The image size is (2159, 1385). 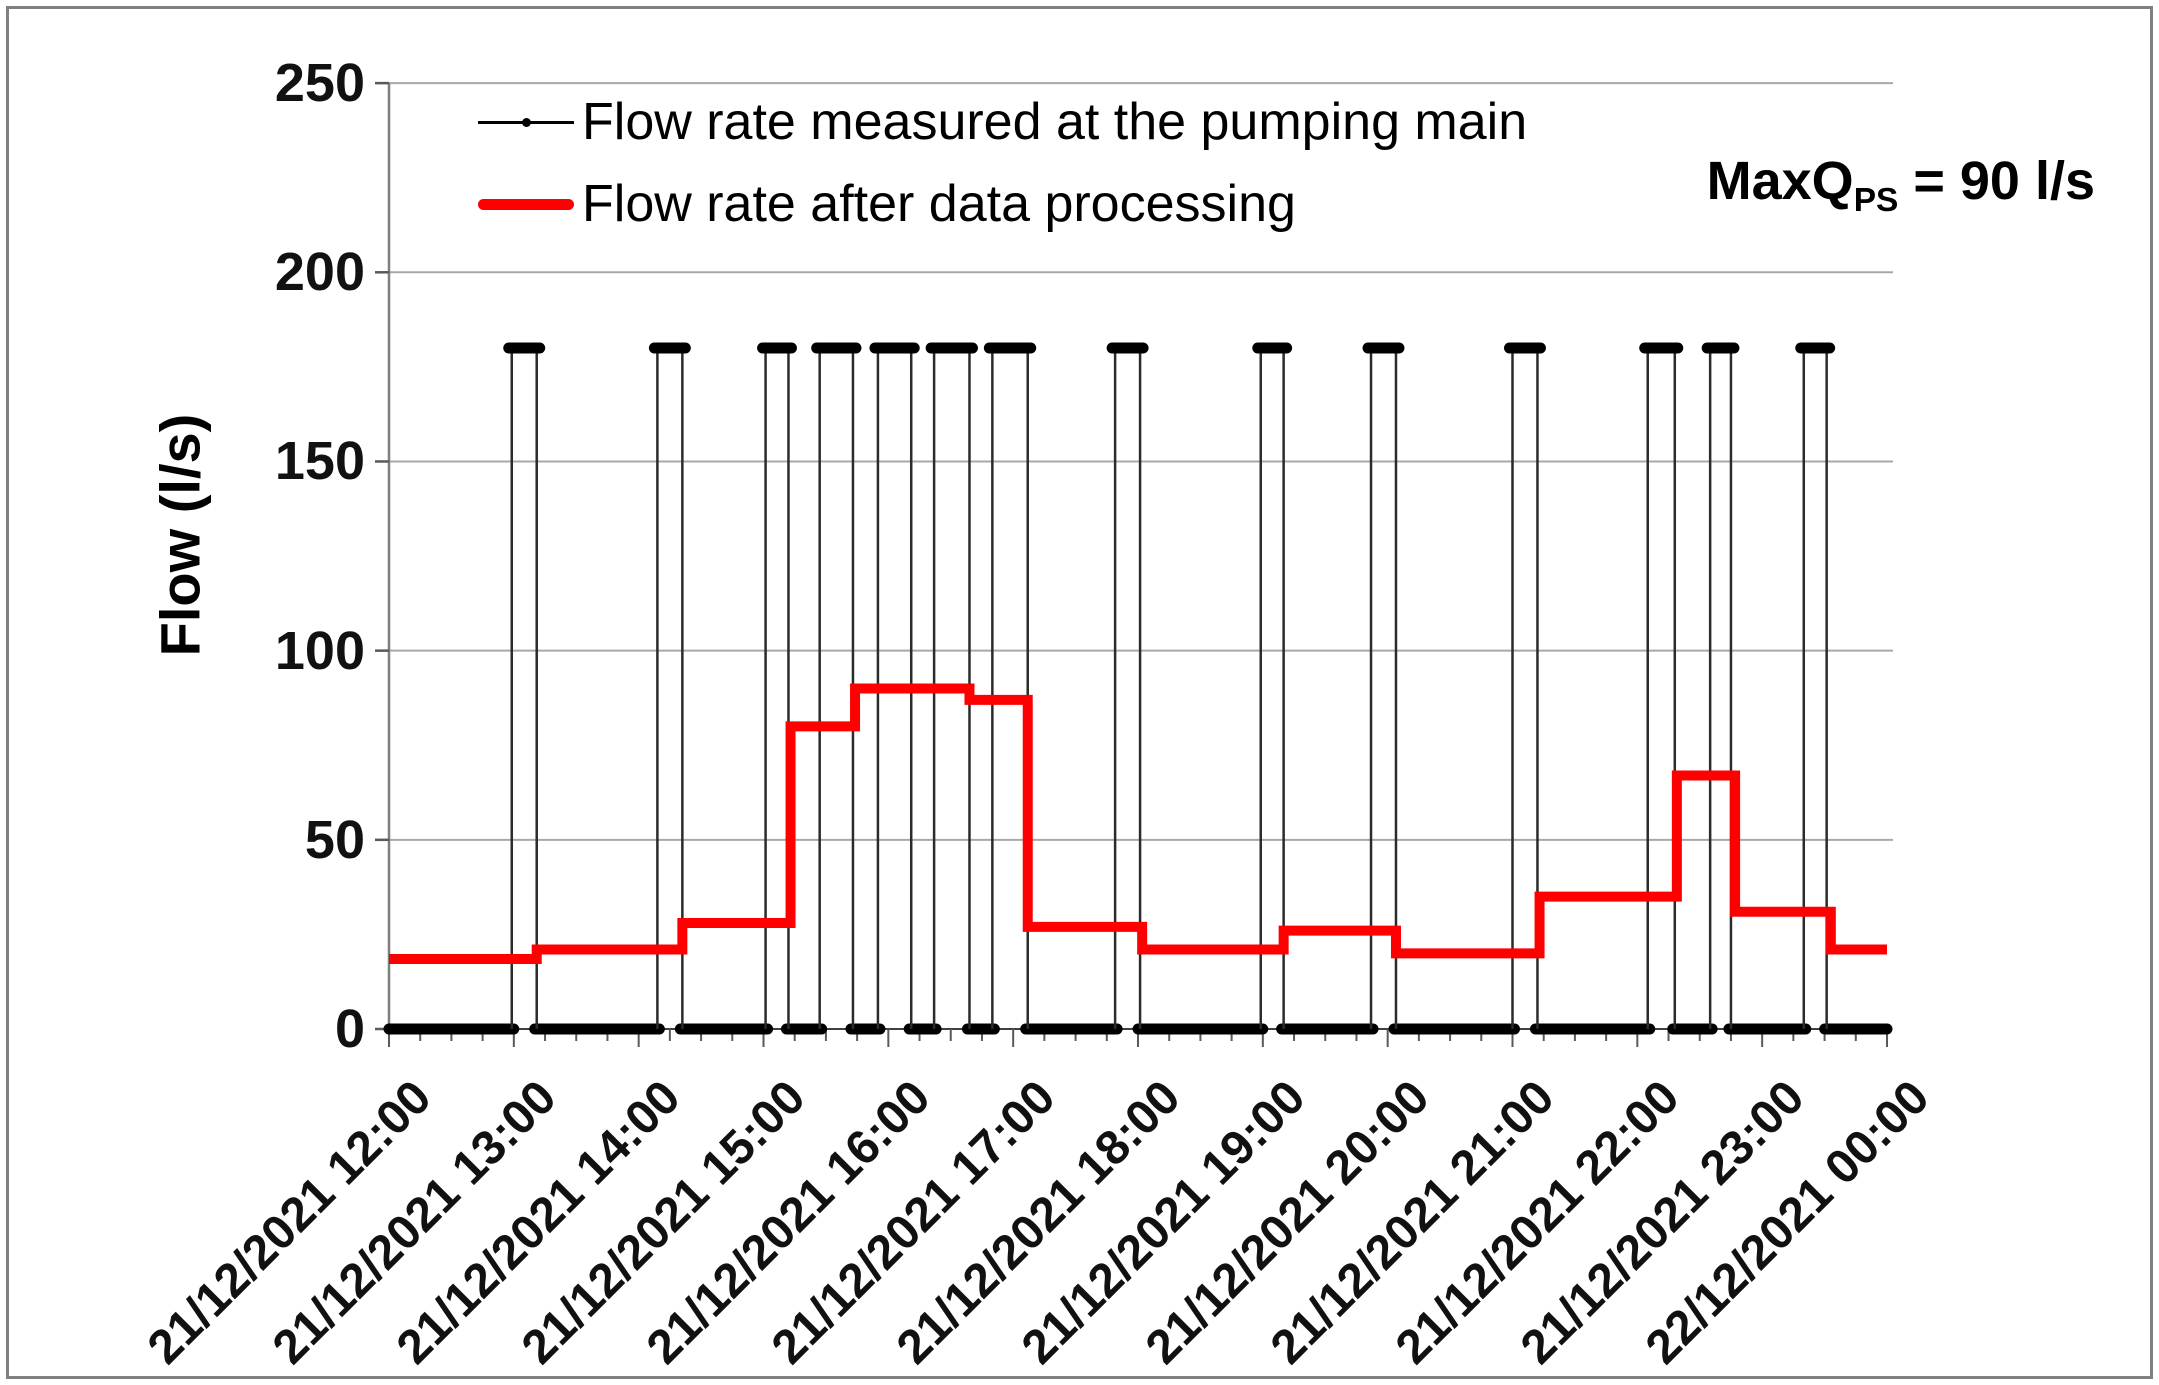 What do you see at coordinates (319, 272) in the screenshot?
I see `y-tick-label: 200` at bounding box center [319, 272].